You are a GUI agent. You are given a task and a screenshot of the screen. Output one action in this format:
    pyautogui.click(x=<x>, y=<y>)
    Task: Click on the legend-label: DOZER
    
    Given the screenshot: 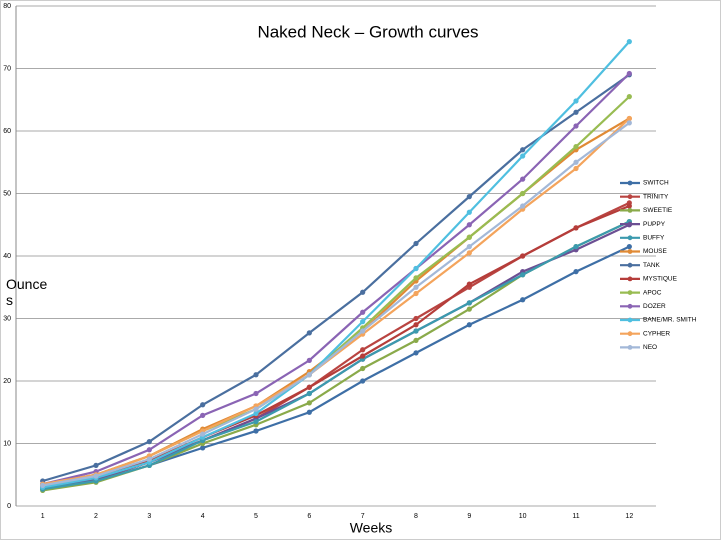 What is the action you would take?
    pyautogui.click(x=654, y=306)
    